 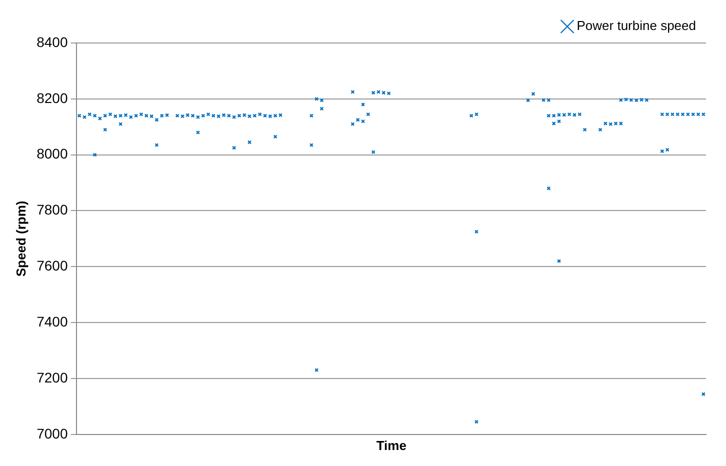 I want to click on x-axis-title: Time, so click(x=391, y=445).